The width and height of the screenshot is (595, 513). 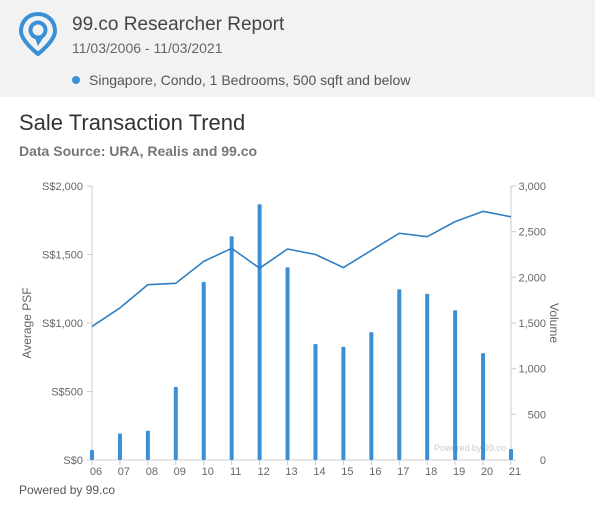 I want to click on location-pin-logo-icon, so click(x=38, y=34).